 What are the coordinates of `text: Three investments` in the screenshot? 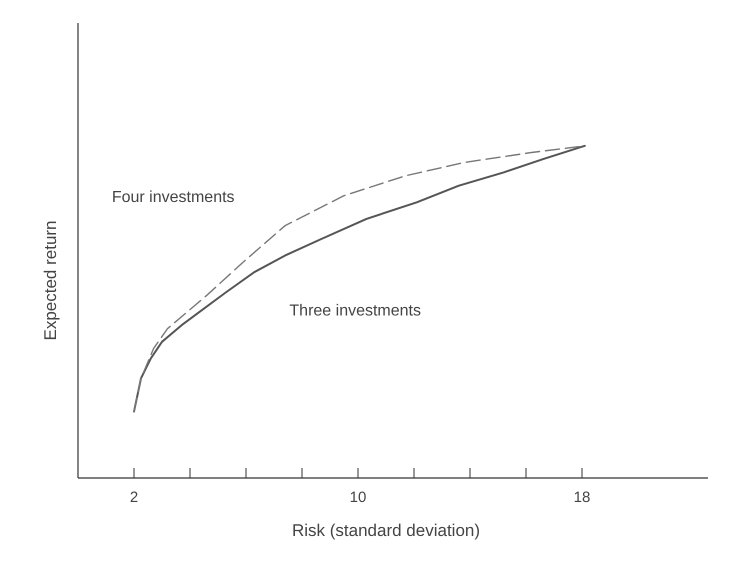 It's located at (355, 311).